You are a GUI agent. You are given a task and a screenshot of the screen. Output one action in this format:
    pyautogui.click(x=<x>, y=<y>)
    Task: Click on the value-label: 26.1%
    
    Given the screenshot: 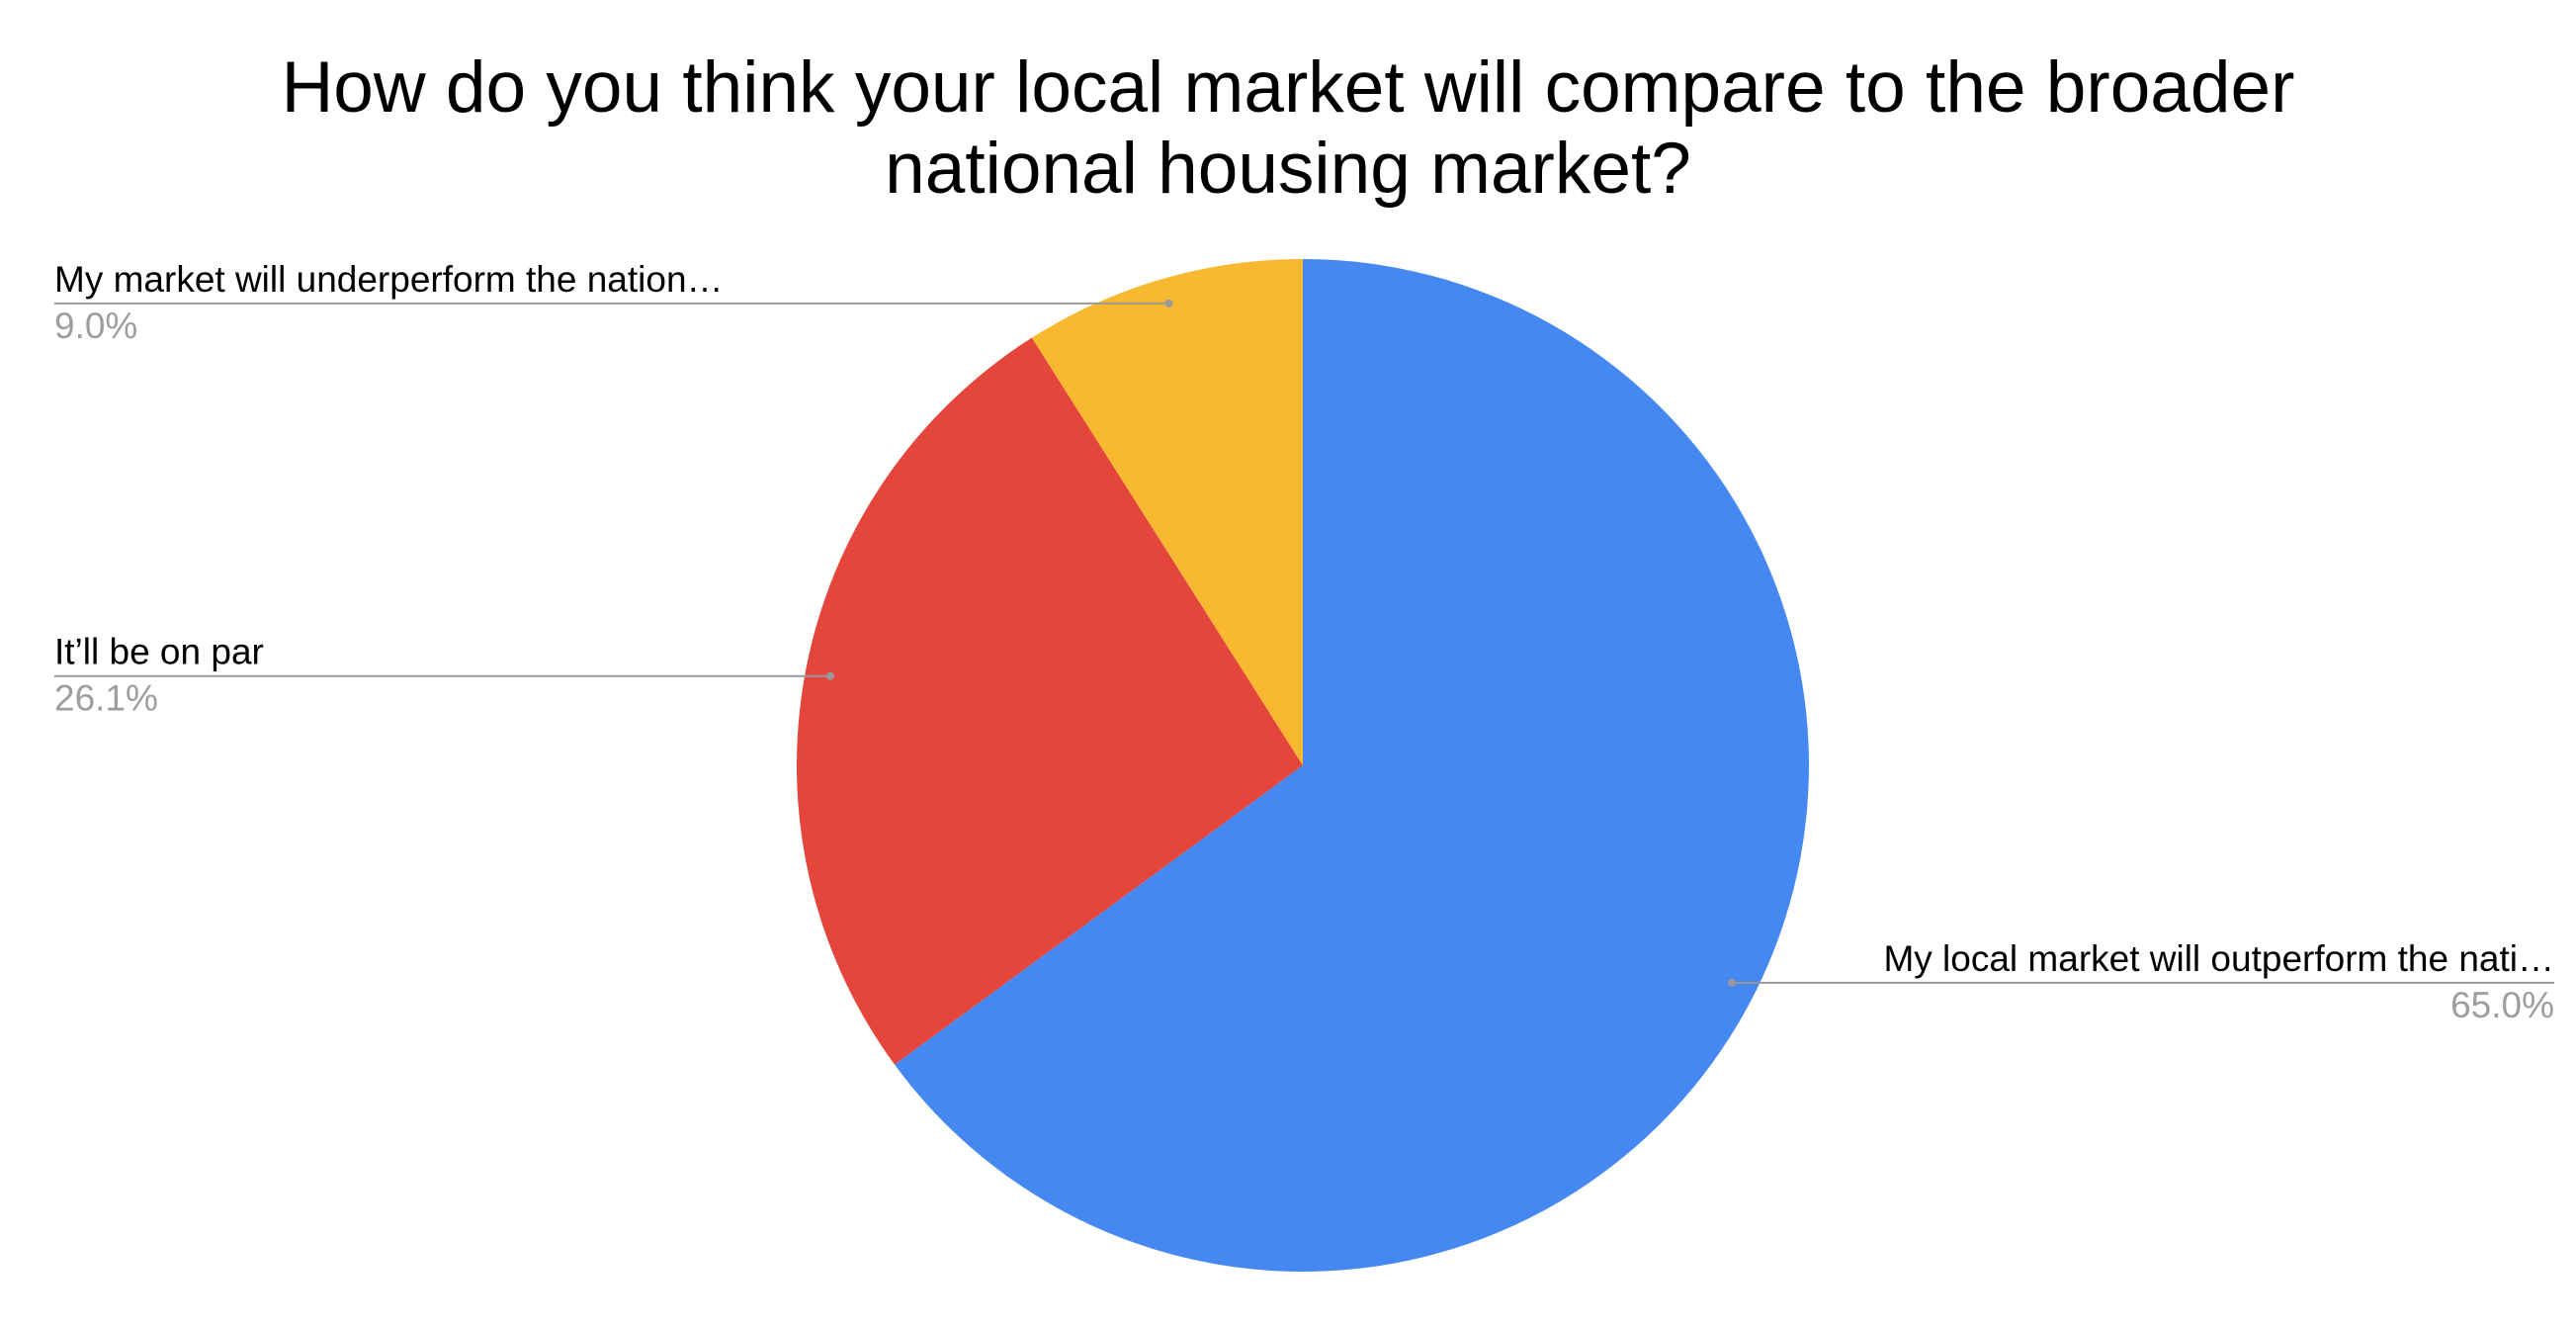 What is the action you would take?
    pyautogui.click(x=106, y=698)
    